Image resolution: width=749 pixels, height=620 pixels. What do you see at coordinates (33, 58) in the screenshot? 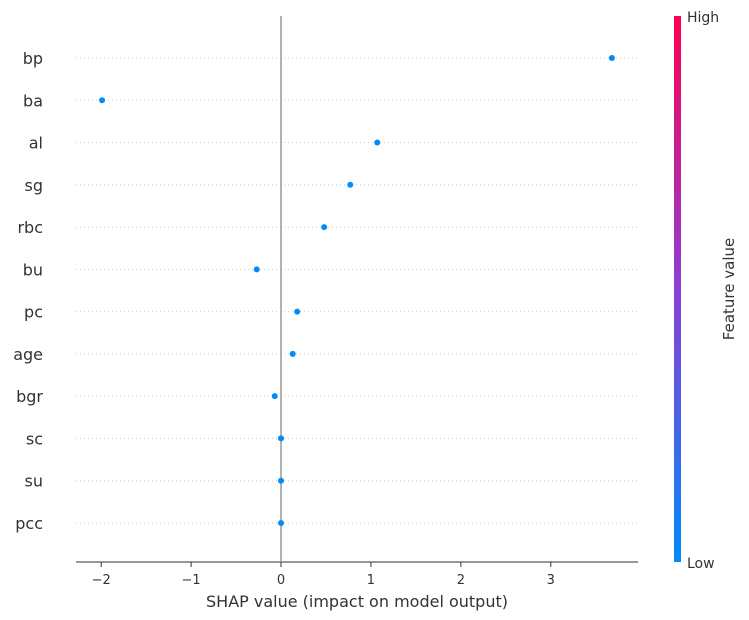
I see `feature-label-bp: bp` at bounding box center [33, 58].